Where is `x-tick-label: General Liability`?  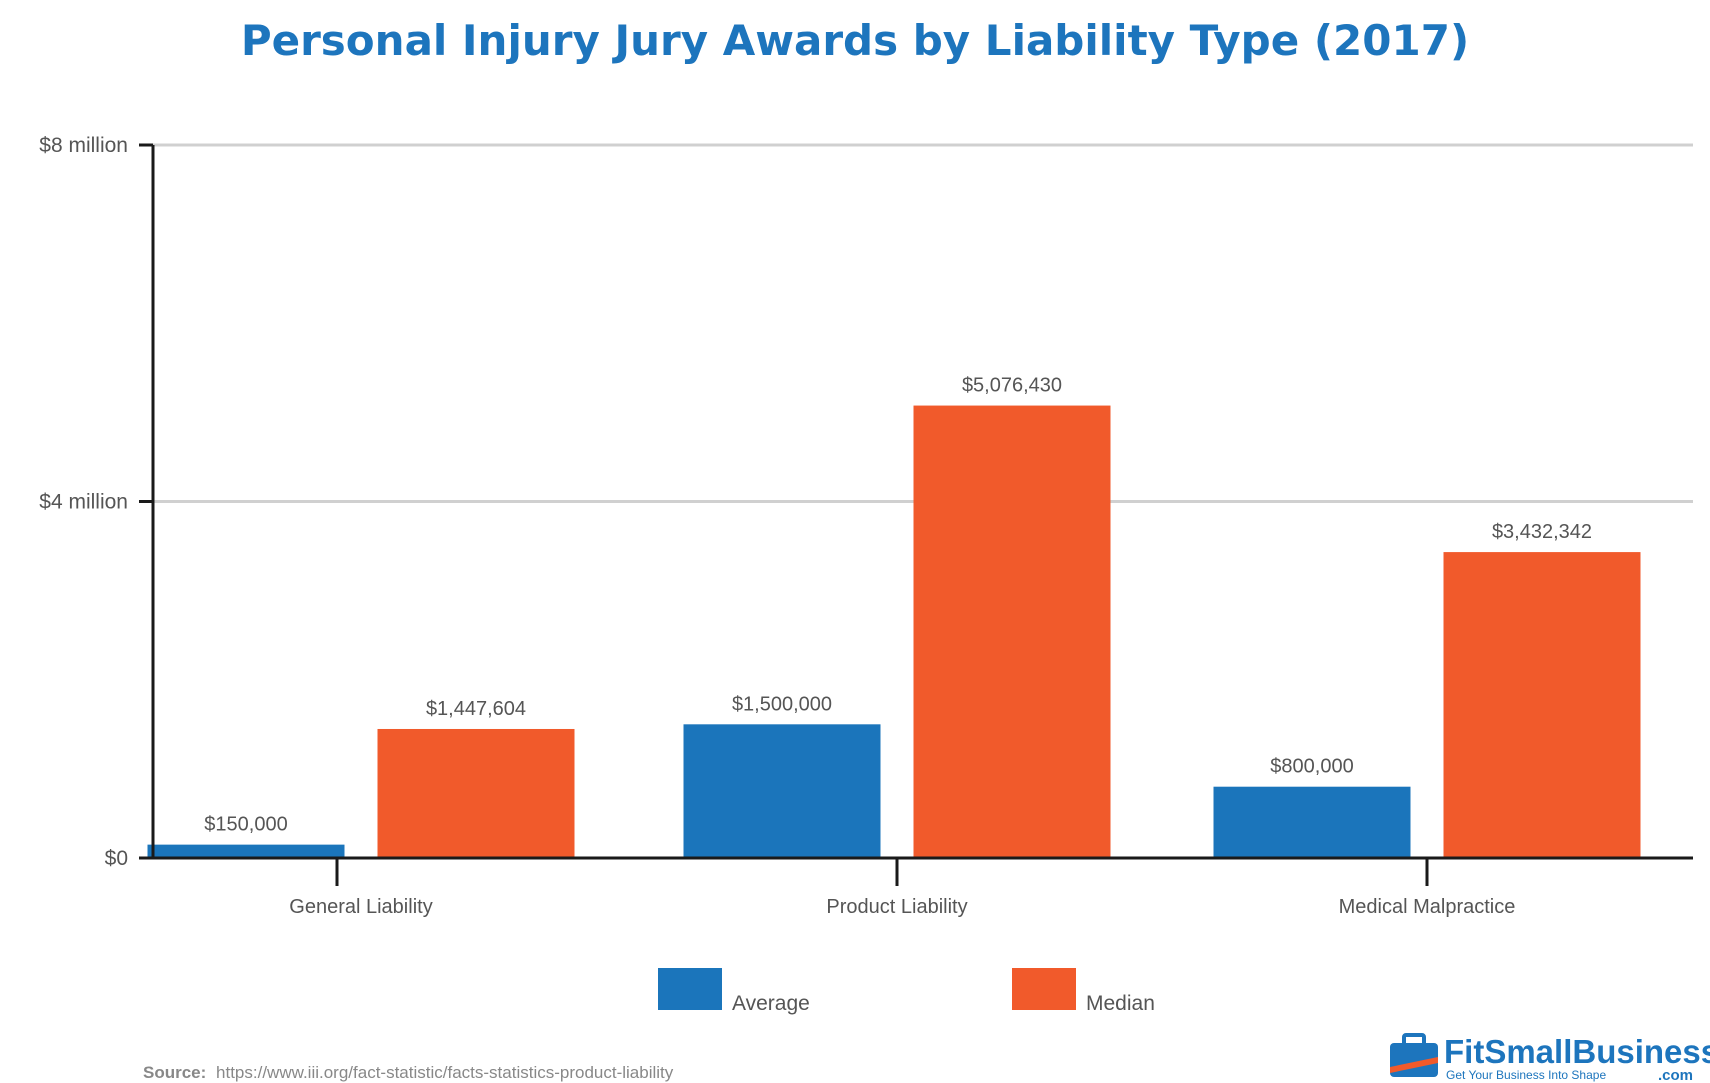 x-tick-label: General Liability is located at coordinates (360, 907).